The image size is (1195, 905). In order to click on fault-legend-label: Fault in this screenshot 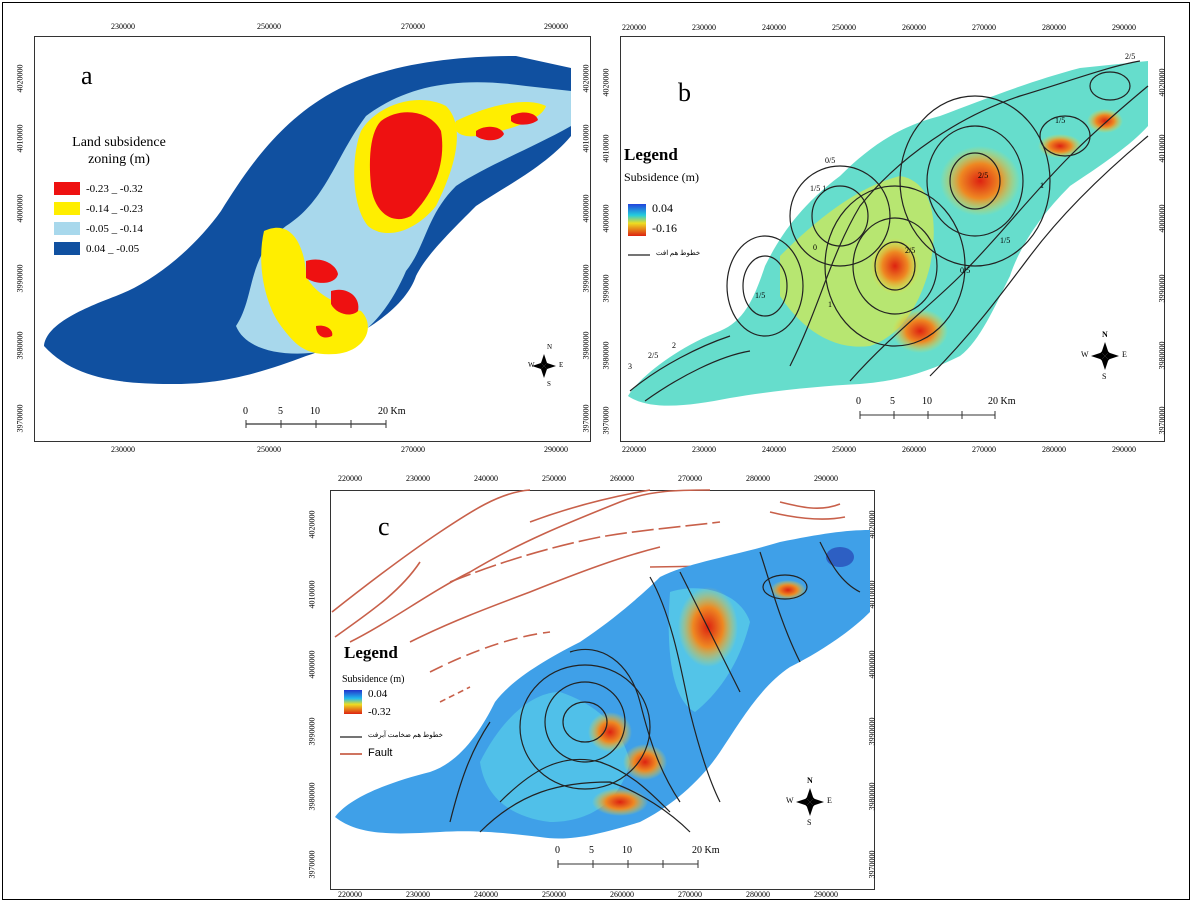, I will do `click(380, 753)`.